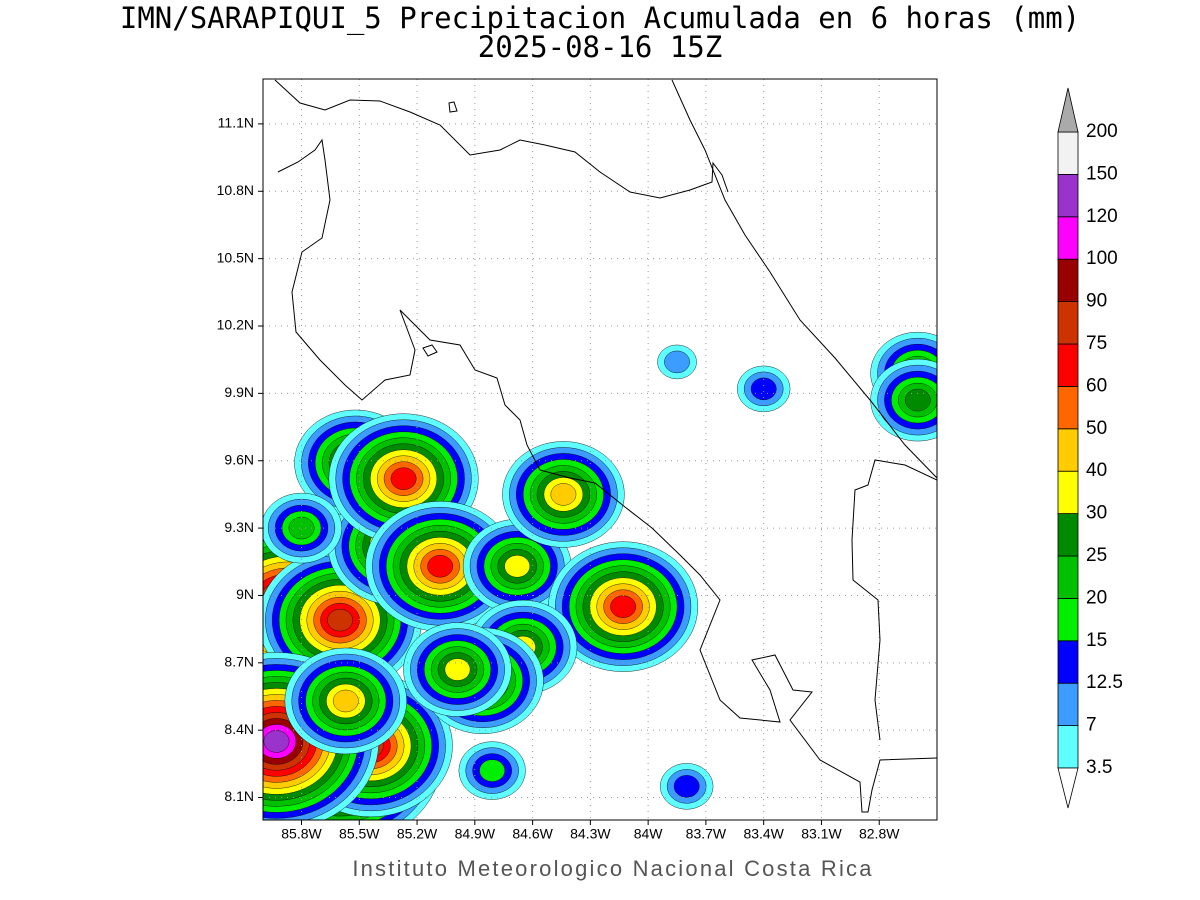 The image size is (1200, 900). I want to click on y-tick-label: 8.1N, so click(239, 796).